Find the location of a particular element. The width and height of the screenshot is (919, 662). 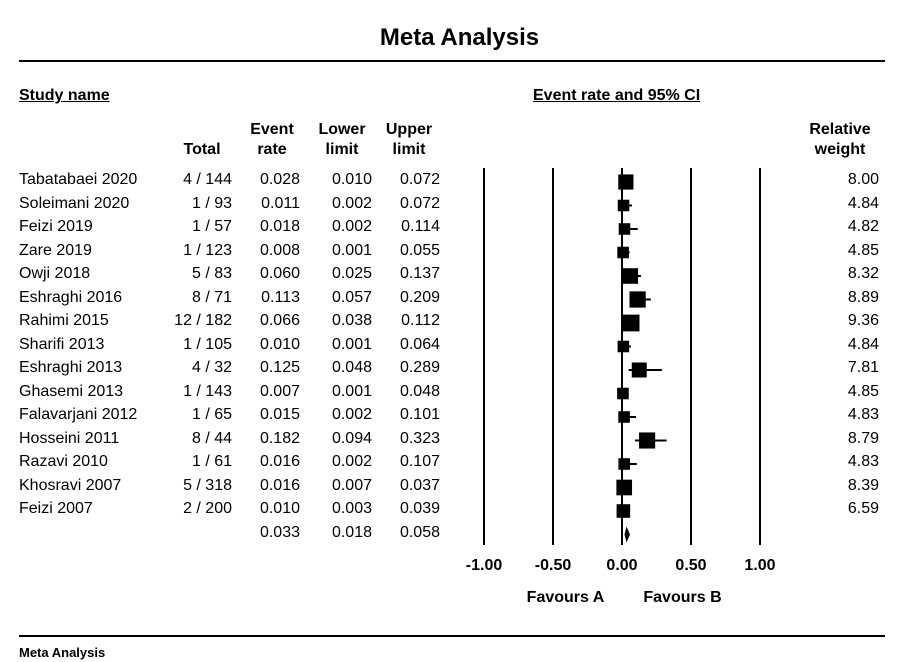

upper-limit-value: 0.107 is located at coordinates (419, 461).